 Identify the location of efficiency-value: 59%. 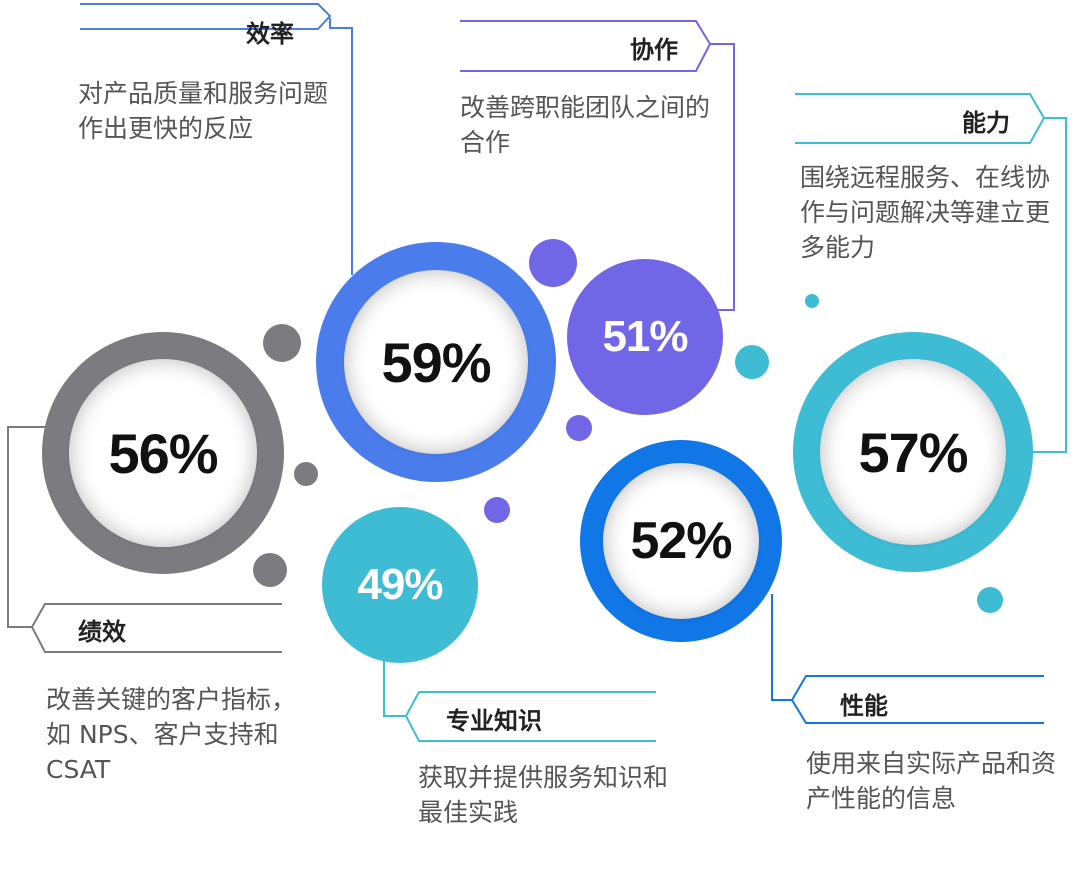
(436, 362).